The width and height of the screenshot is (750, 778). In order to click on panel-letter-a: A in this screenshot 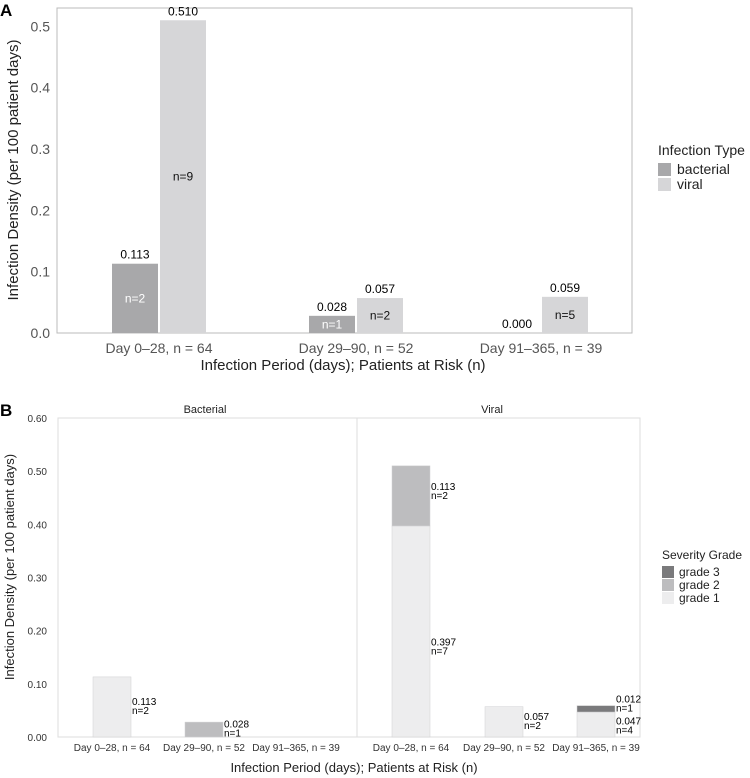, I will do `click(6, 10)`.